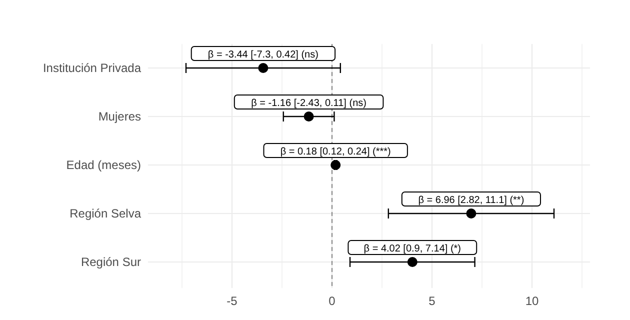  Describe the element at coordinates (335, 152) in the screenshot. I see `annotation: β = 0.18 [0.12, 0.24] (***)` at that location.